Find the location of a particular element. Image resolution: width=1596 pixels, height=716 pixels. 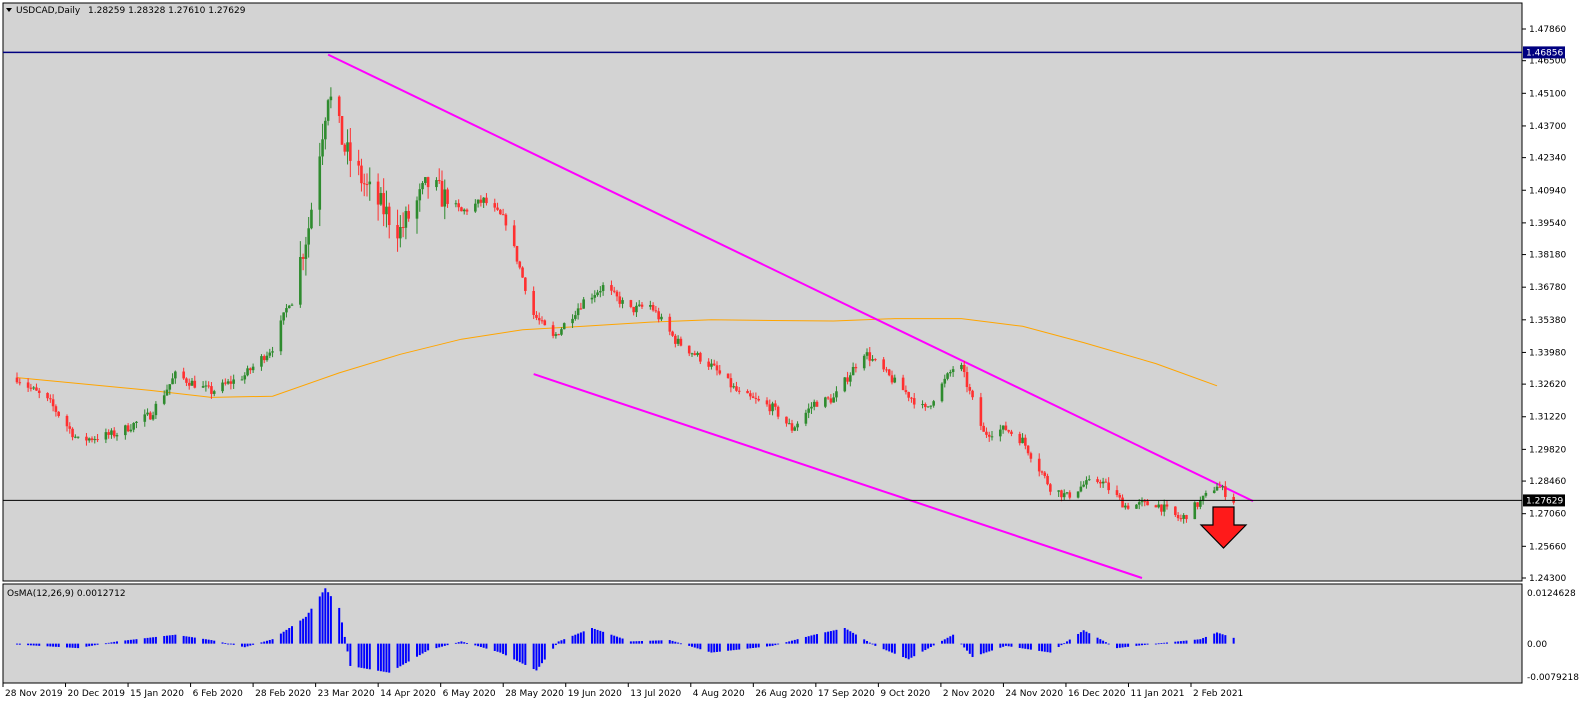

channel-lower-trendline is located at coordinates (838, 476).